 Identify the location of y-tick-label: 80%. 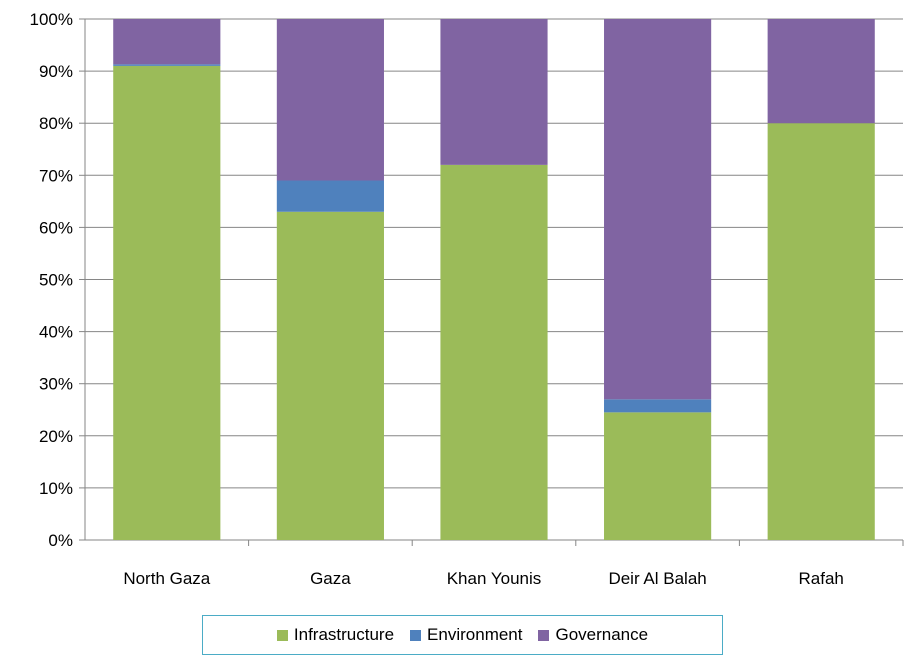
(56, 123).